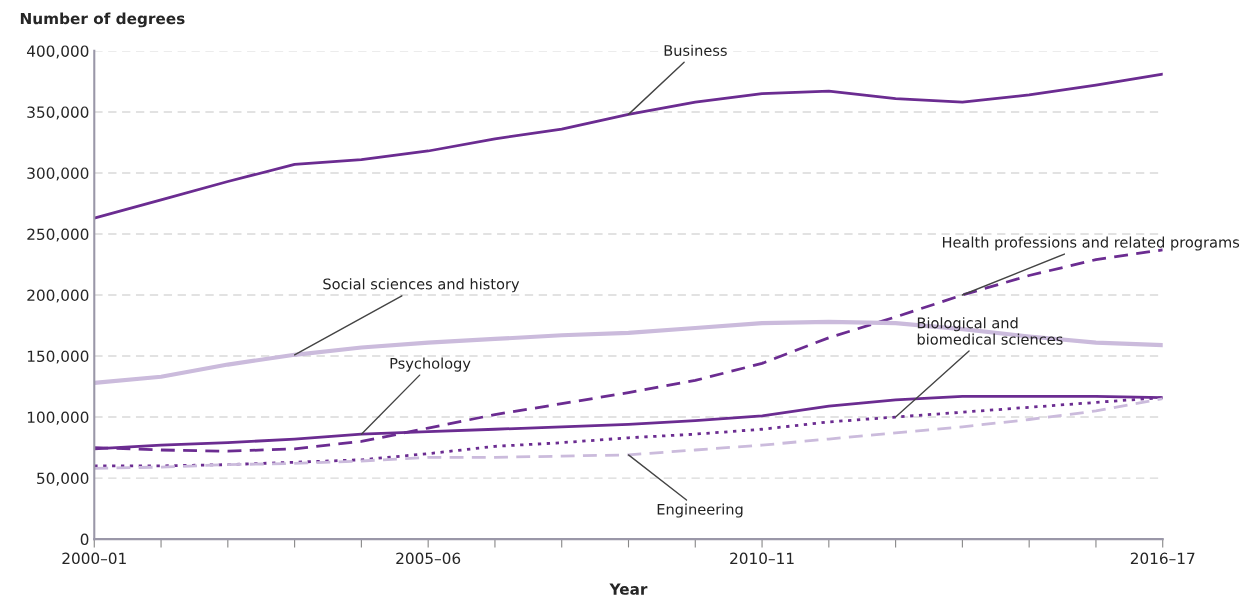  What do you see at coordinates (990, 331) in the screenshot?
I see `text: Biological and biomedical sciences` at bounding box center [990, 331].